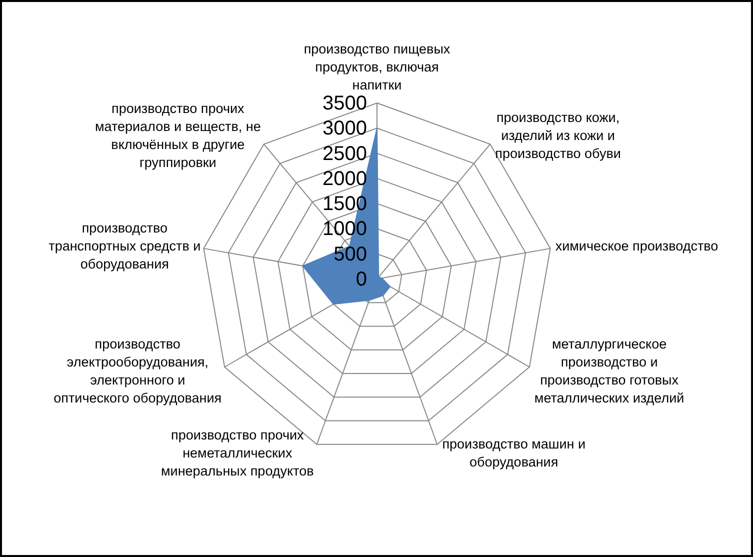  Describe the element at coordinates (609, 371) in the screenshot. I see `spoke-label: металлургическое производство и производство готовых металлических изделий` at that location.